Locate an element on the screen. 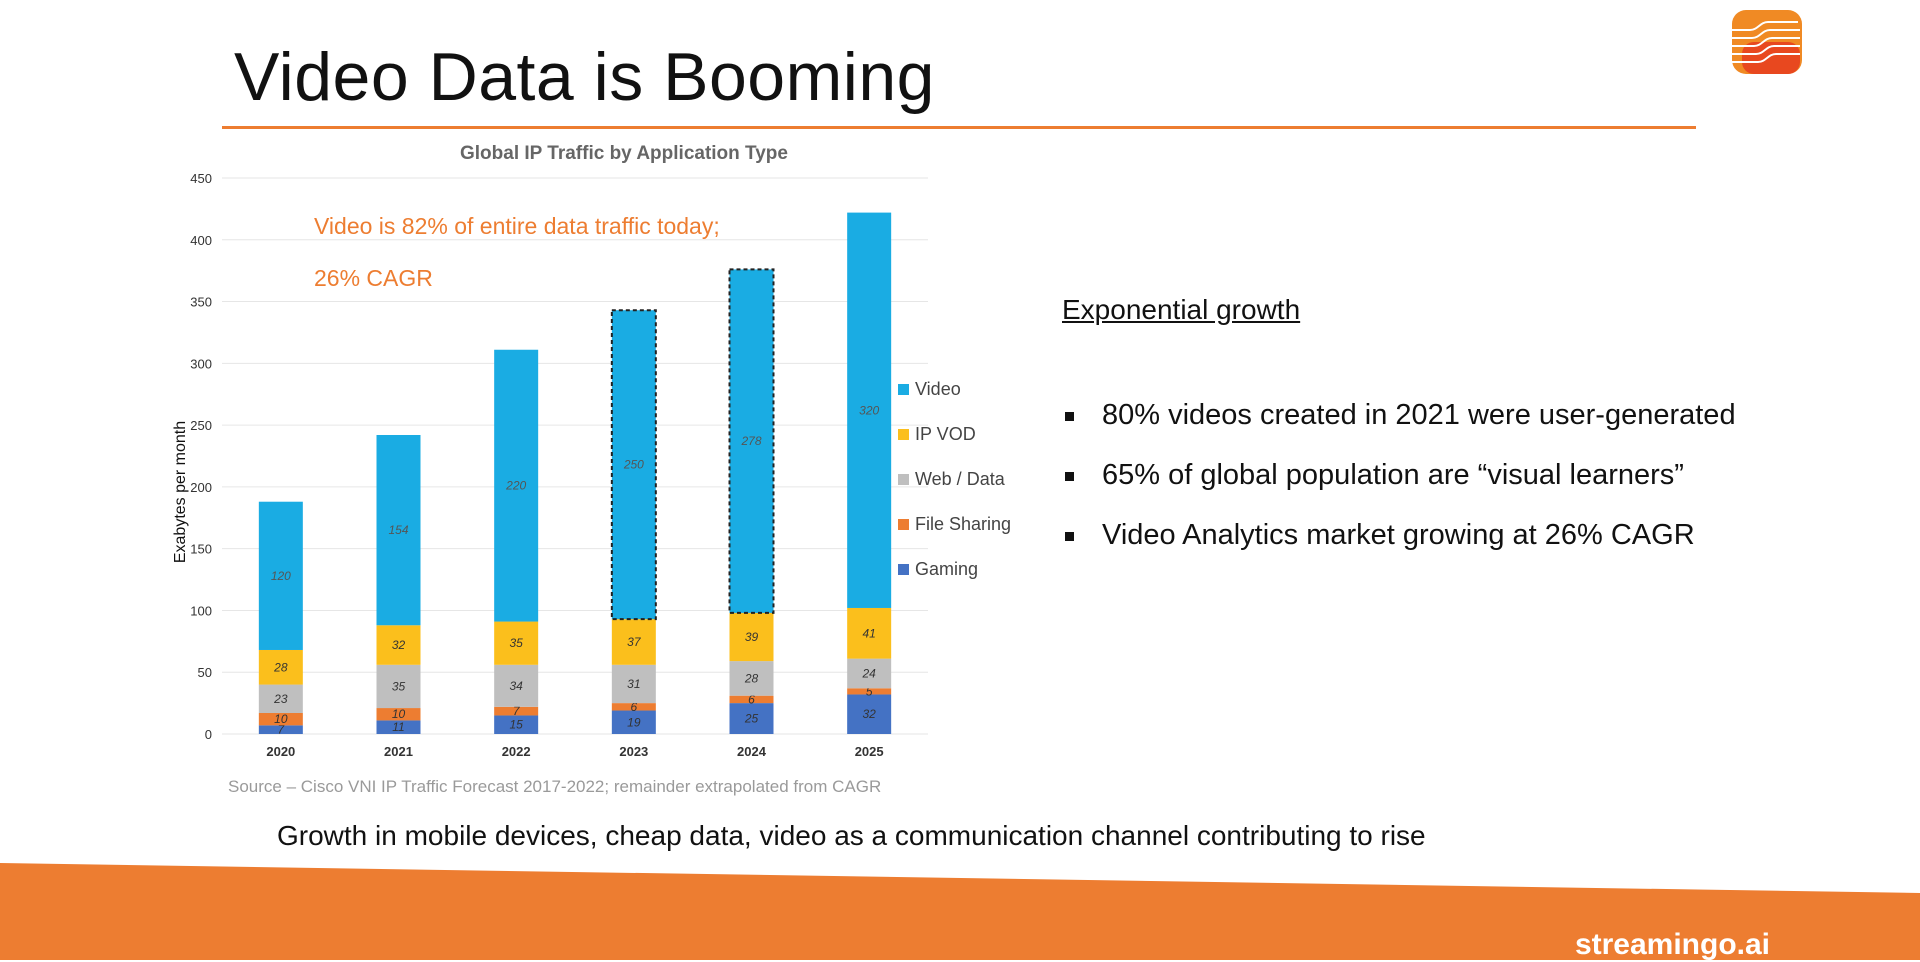  y-tick-label: 300 is located at coordinates (201, 363).